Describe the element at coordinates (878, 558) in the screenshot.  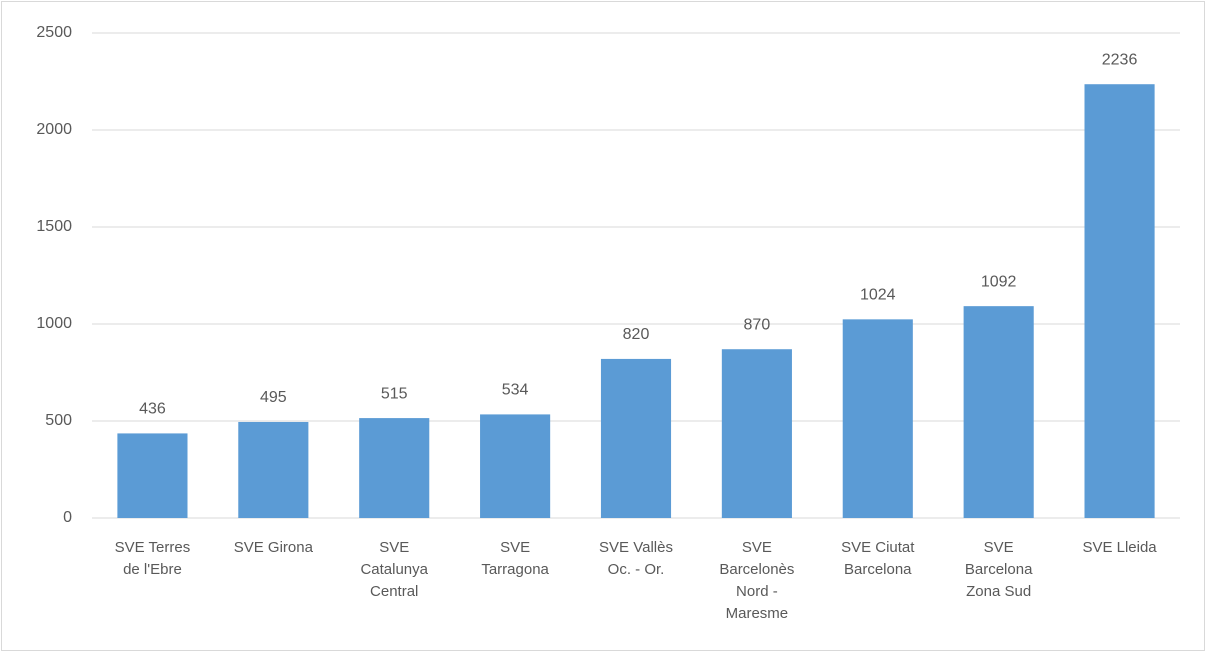
I see `x-tick-label: SVE Ciutat Barcelona` at that location.